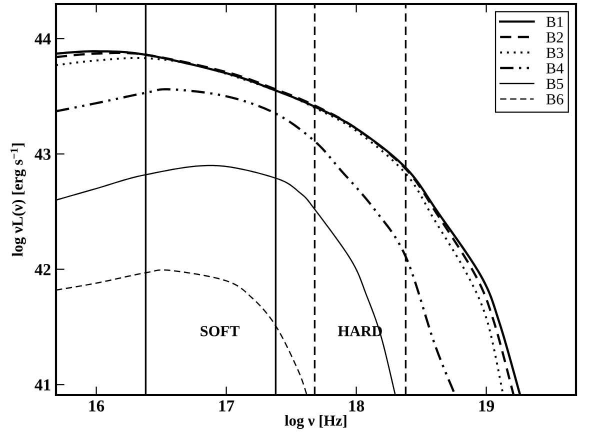 Image resolution: width=589 pixels, height=432 pixels. Describe the element at coordinates (356, 406) in the screenshot. I see `x-tick-label: 18` at that location.